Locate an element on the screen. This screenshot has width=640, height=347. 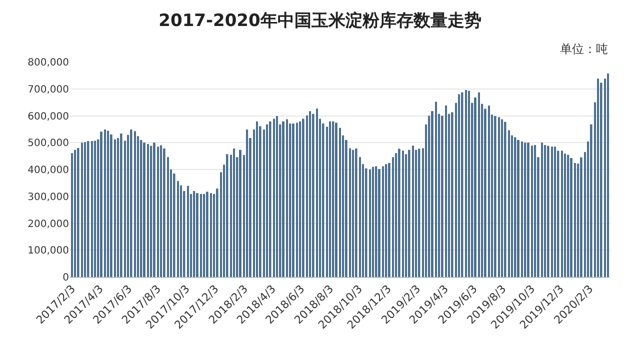
y-tick-label: 500,000 is located at coordinates (48, 144).